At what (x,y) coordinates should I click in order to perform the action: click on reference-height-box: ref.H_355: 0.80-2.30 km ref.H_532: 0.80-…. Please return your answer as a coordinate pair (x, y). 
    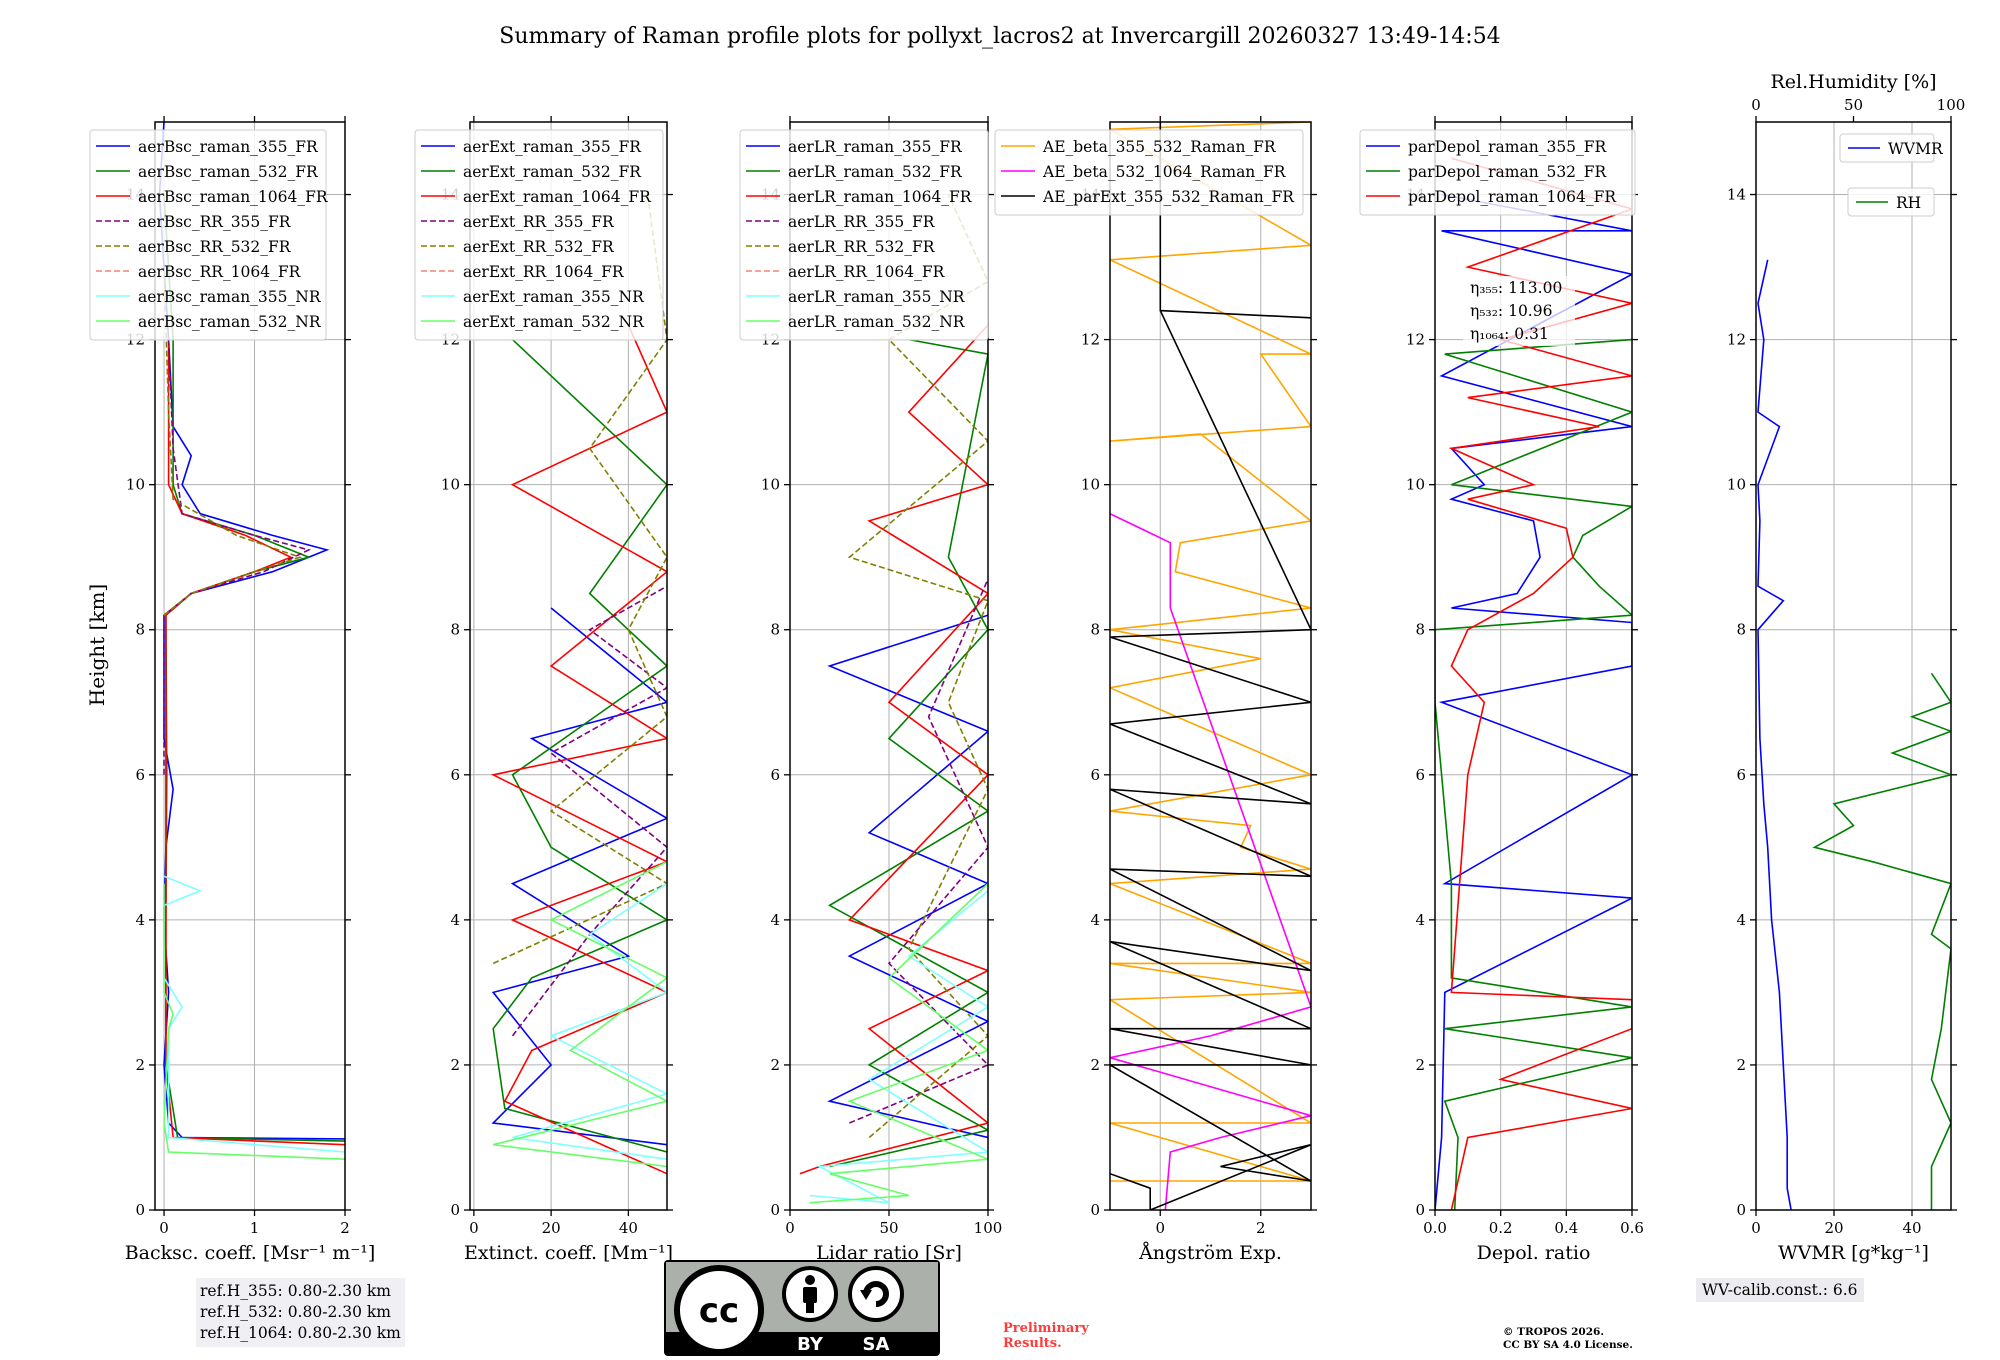
    Looking at the image, I should click on (300, 1312).